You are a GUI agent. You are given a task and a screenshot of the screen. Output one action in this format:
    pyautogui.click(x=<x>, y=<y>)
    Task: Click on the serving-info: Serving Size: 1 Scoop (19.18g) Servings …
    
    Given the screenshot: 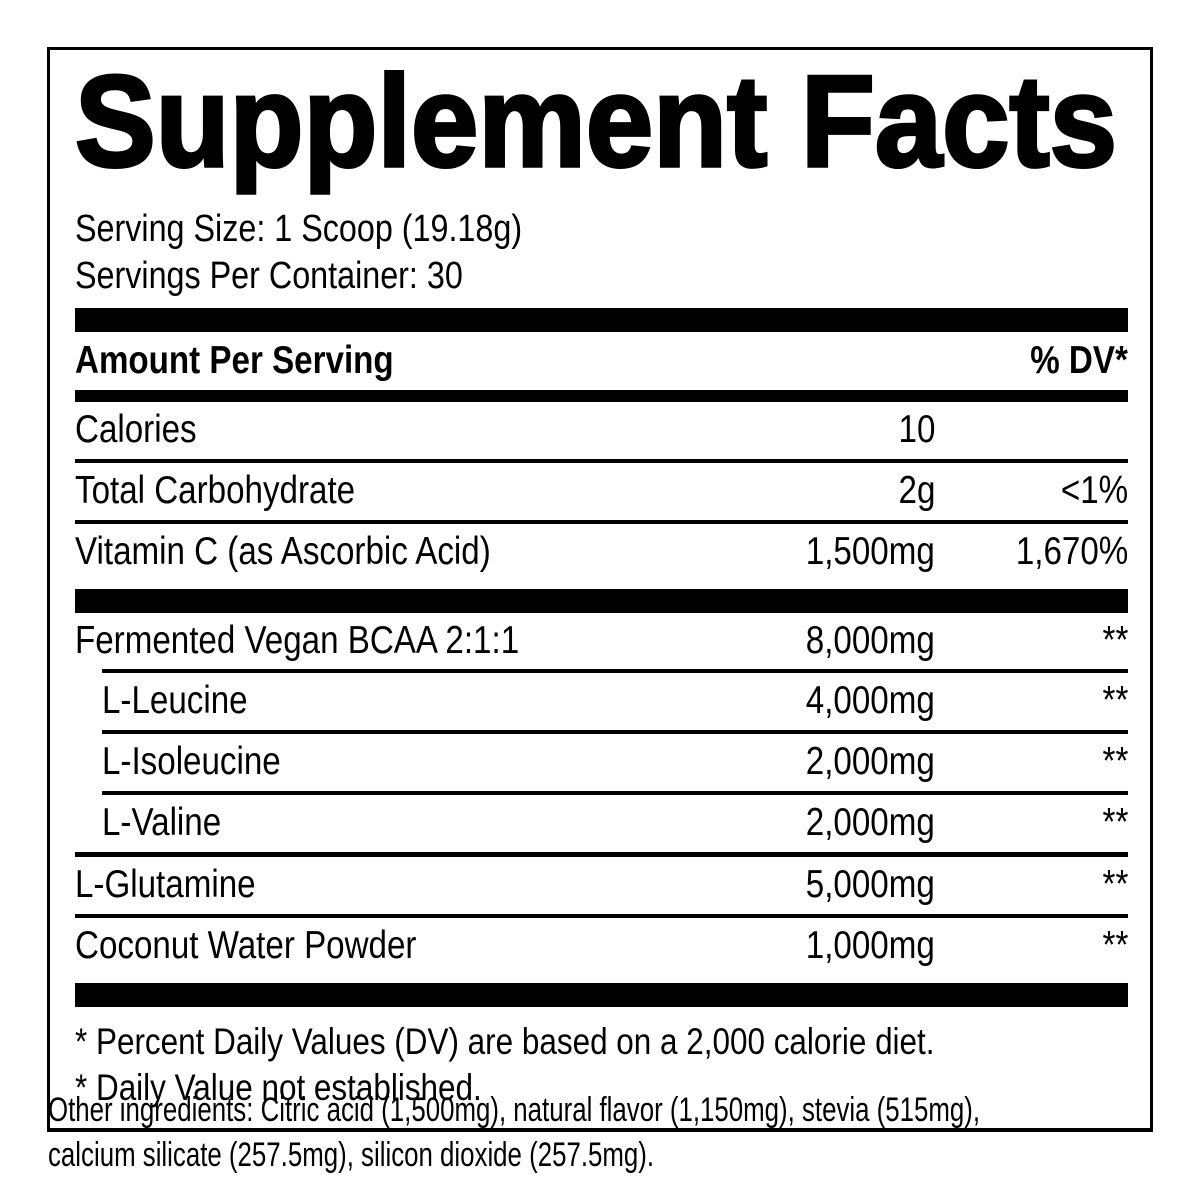 What is the action you would take?
    pyautogui.click(x=601, y=253)
    